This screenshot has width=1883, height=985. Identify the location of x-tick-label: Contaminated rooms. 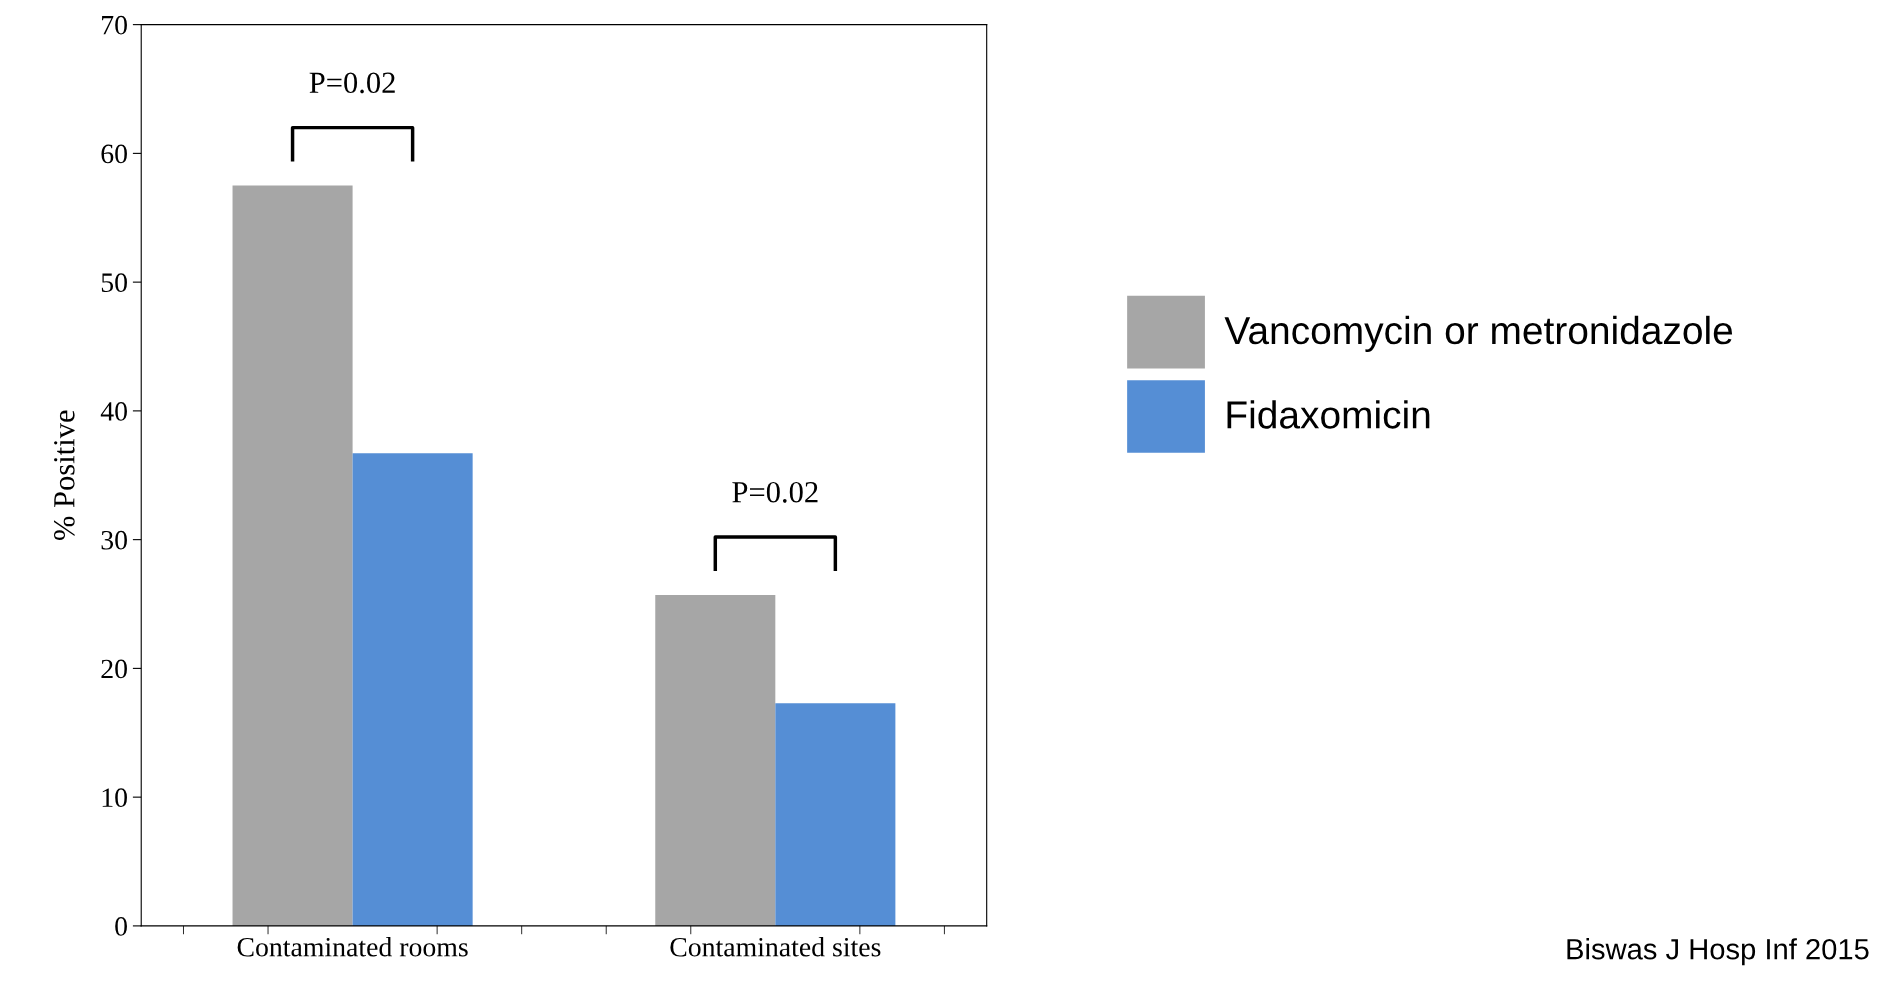
(352, 947).